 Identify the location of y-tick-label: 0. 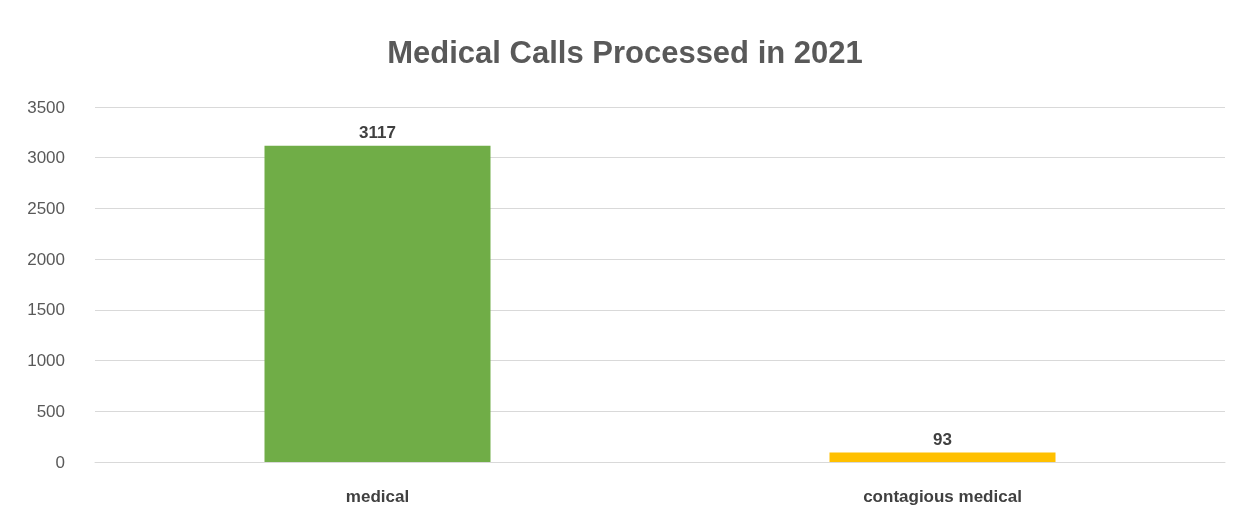
(60, 462).